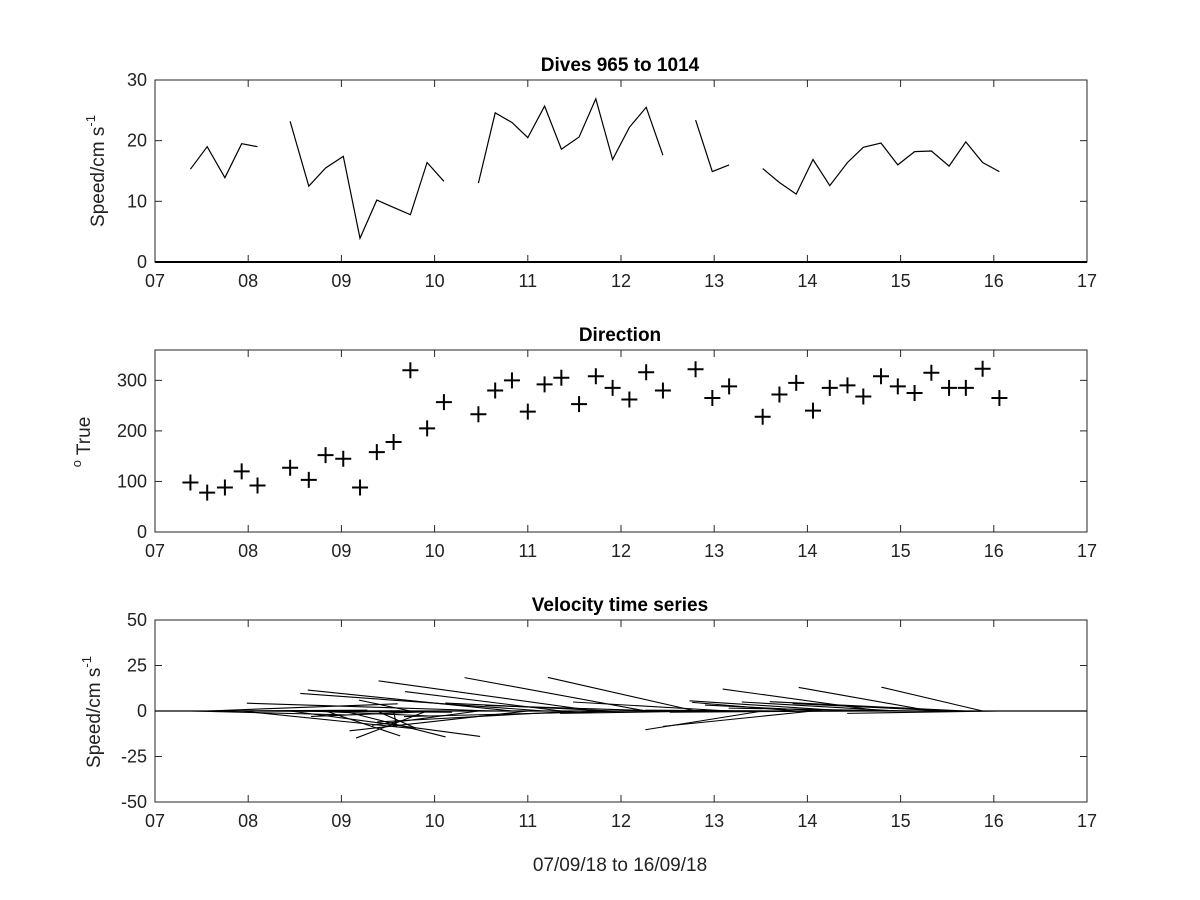  Describe the element at coordinates (901, 551) in the screenshot. I see `direction-xtick-label: 15` at that location.